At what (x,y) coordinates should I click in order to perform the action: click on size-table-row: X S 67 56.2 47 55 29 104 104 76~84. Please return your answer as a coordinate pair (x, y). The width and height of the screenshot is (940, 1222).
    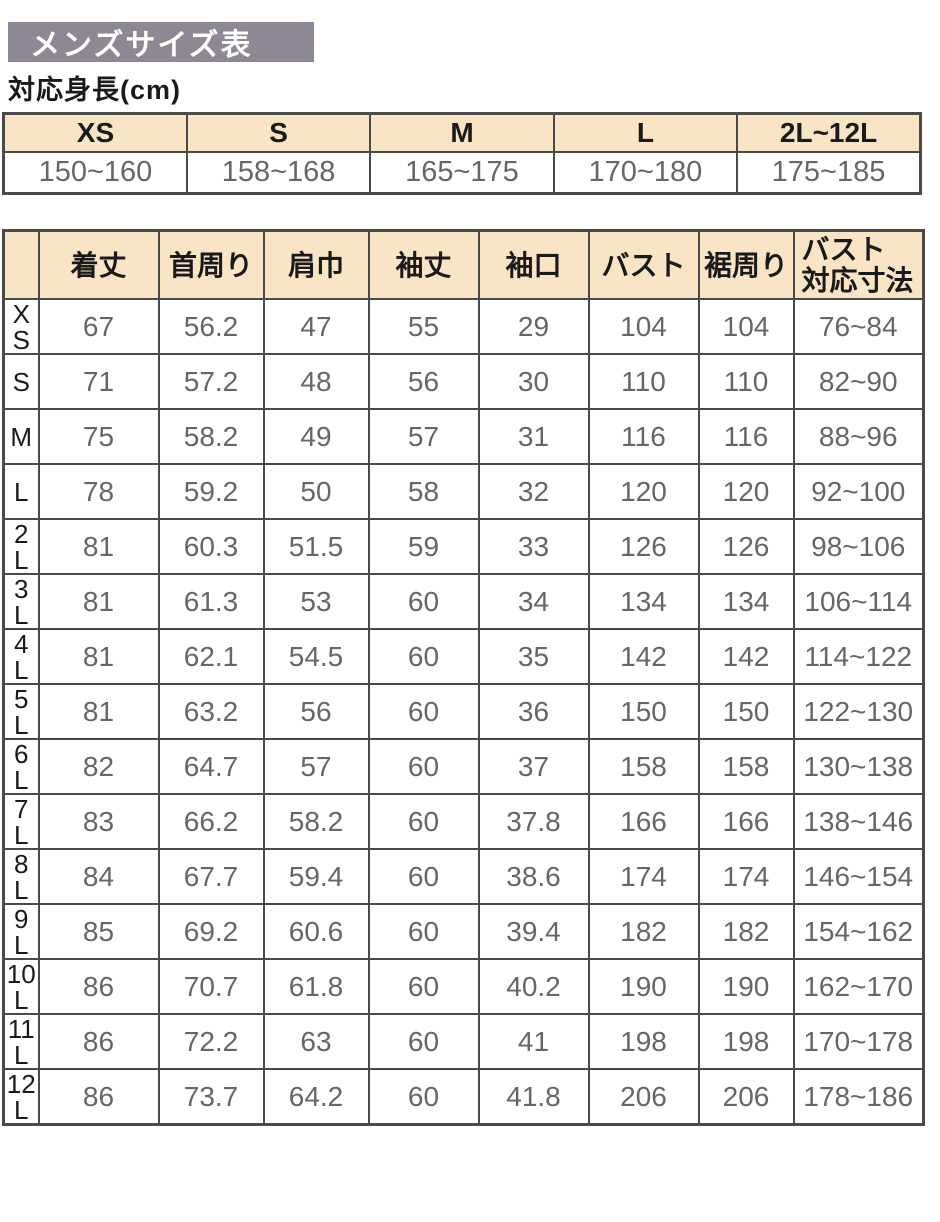
    Looking at the image, I should click on (463, 326).